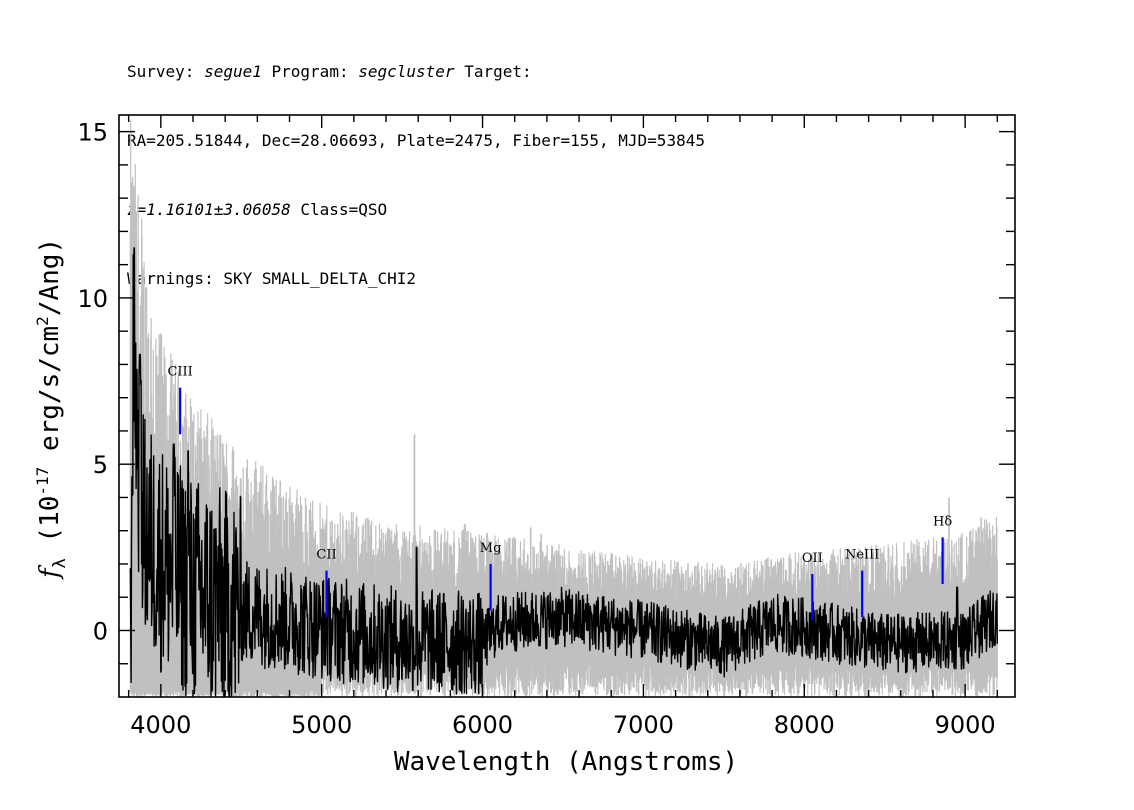 The height and width of the screenshot is (810, 1134). What do you see at coordinates (942, 521) in the screenshot?
I see `marker-label: Hδ` at bounding box center [942, 521].